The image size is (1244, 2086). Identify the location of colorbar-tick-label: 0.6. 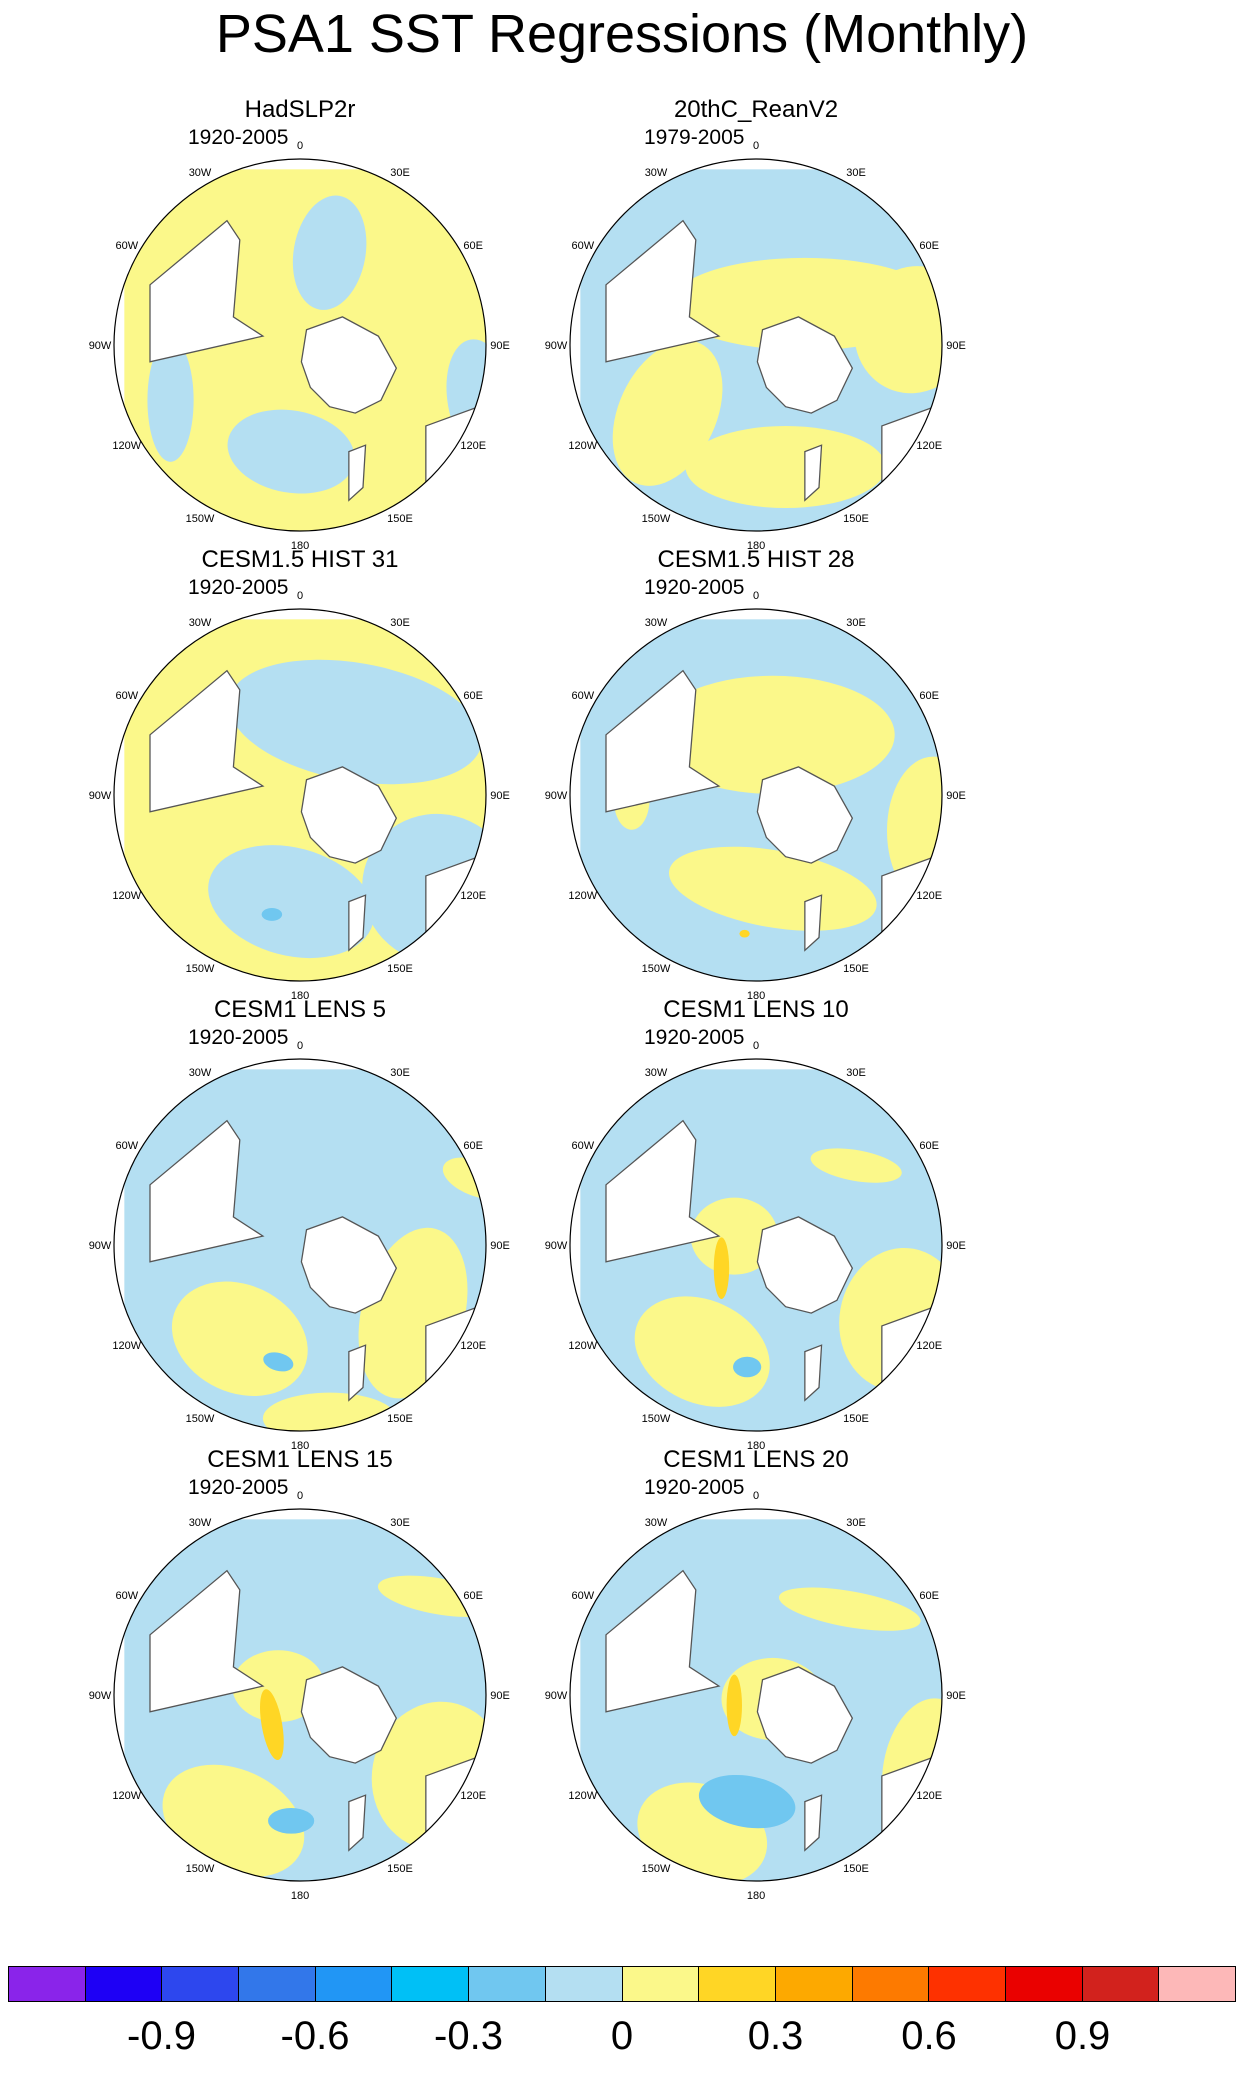
(929, 2036).